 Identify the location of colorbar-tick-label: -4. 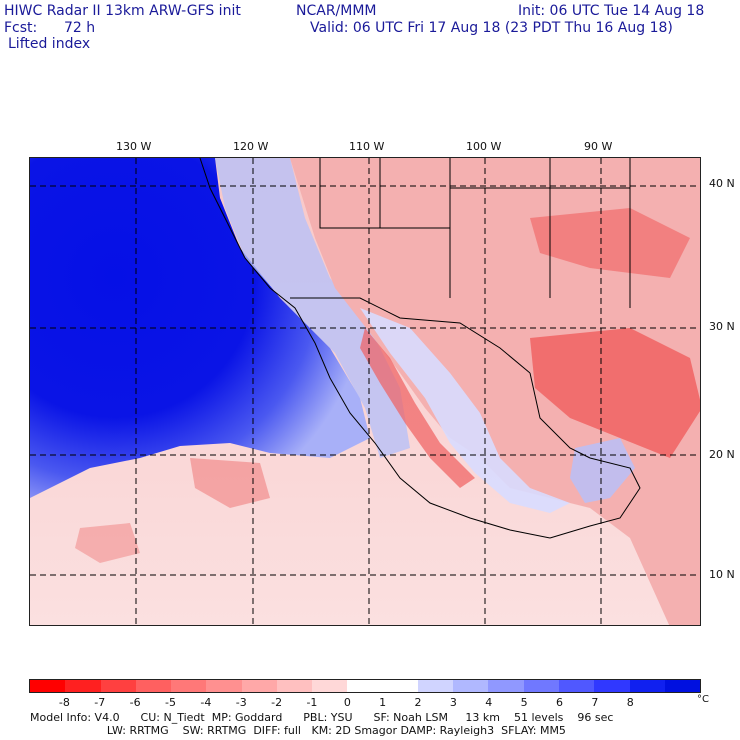
(206, 702).